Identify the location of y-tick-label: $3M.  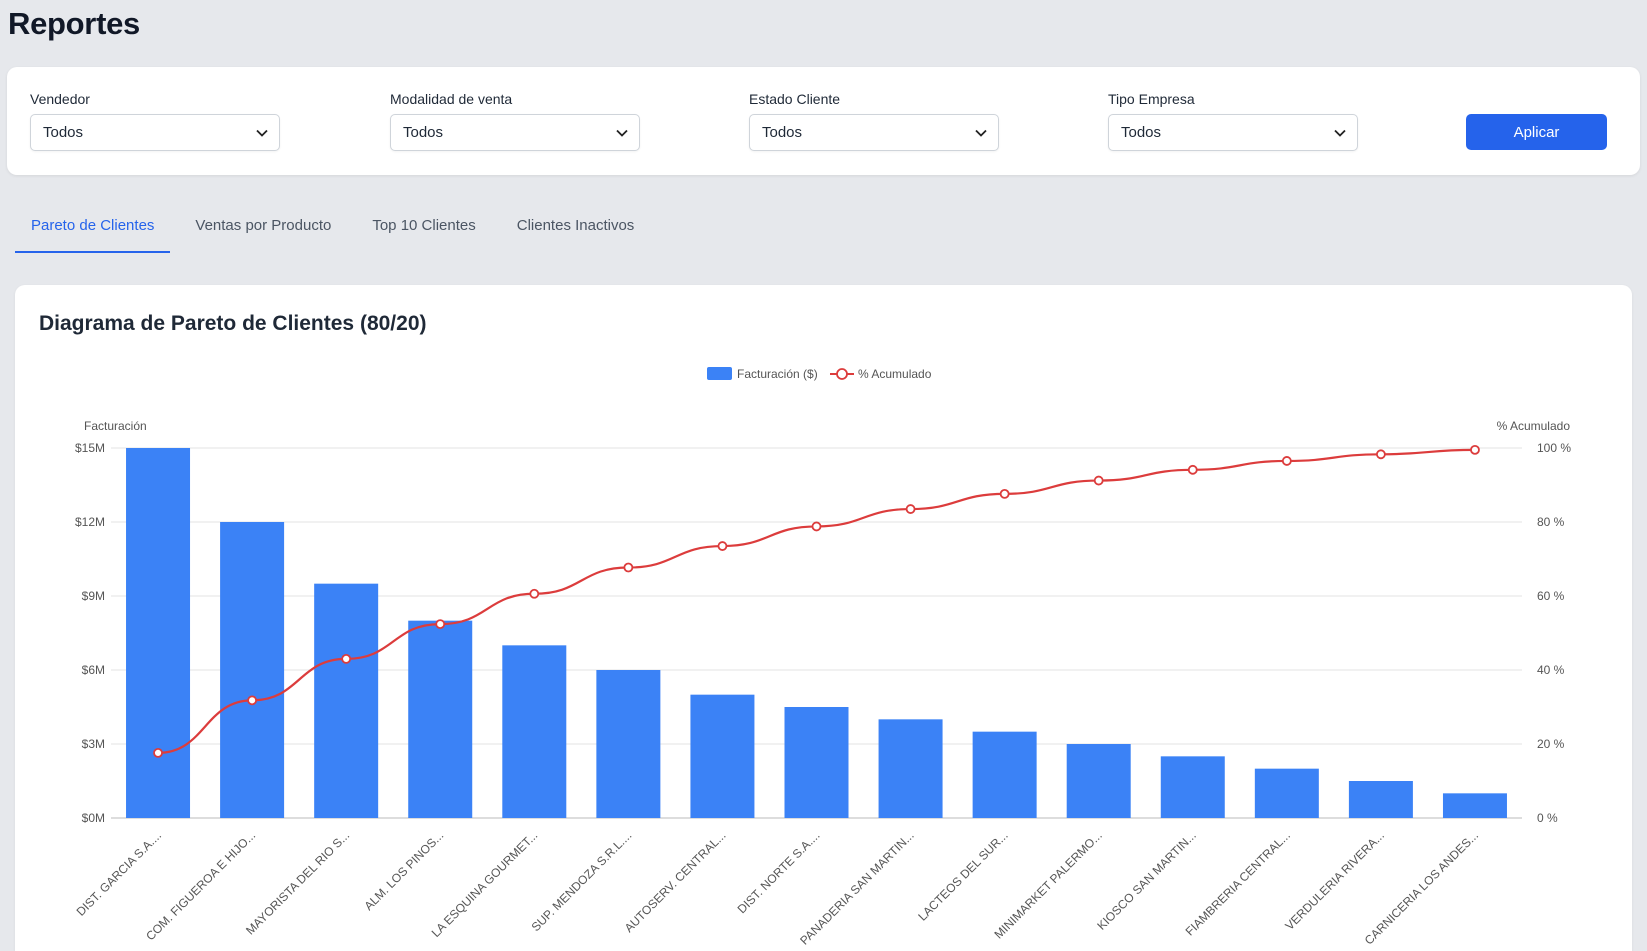
(93, 744).